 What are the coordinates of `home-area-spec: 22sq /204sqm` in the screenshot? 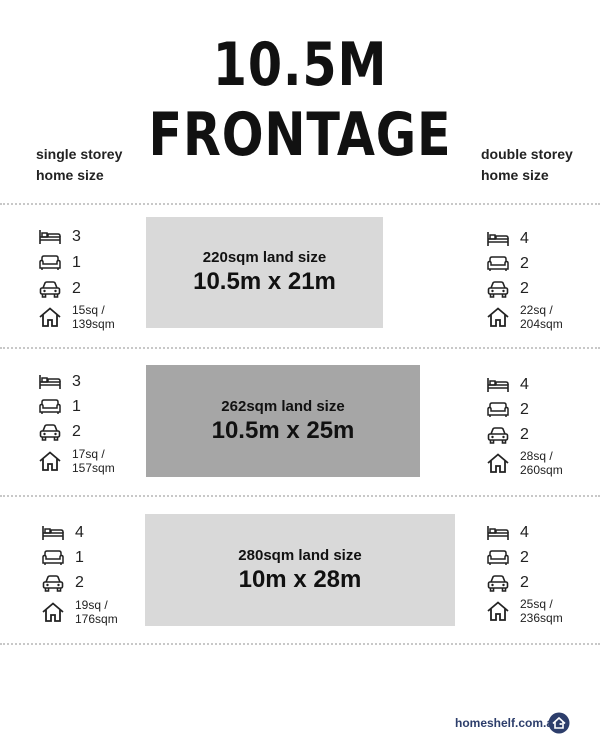 It's located at (524, 317).